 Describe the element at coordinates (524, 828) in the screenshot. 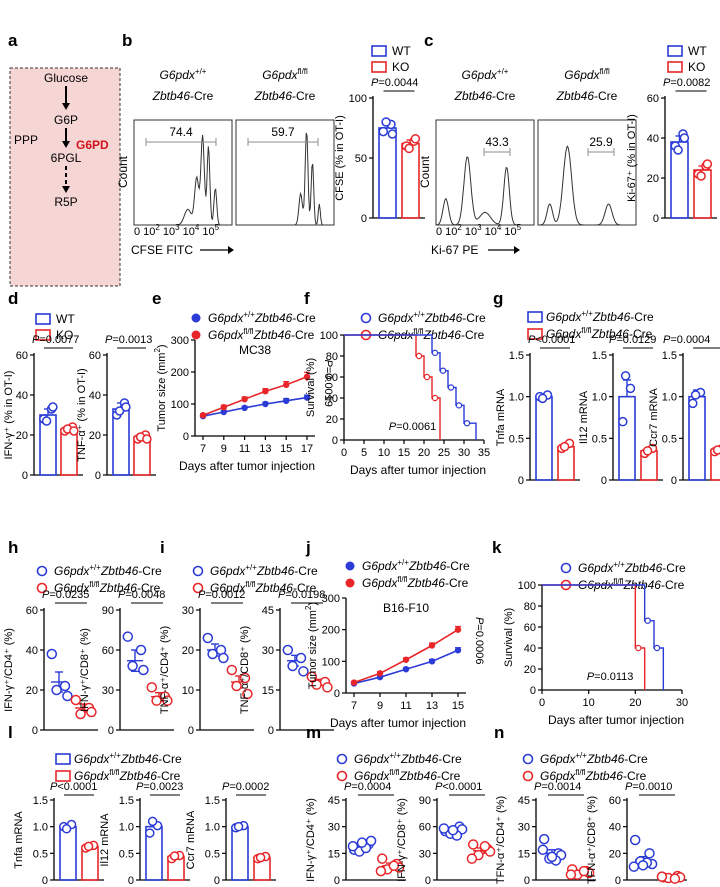

I see `y-tick-label: 30` at that location.